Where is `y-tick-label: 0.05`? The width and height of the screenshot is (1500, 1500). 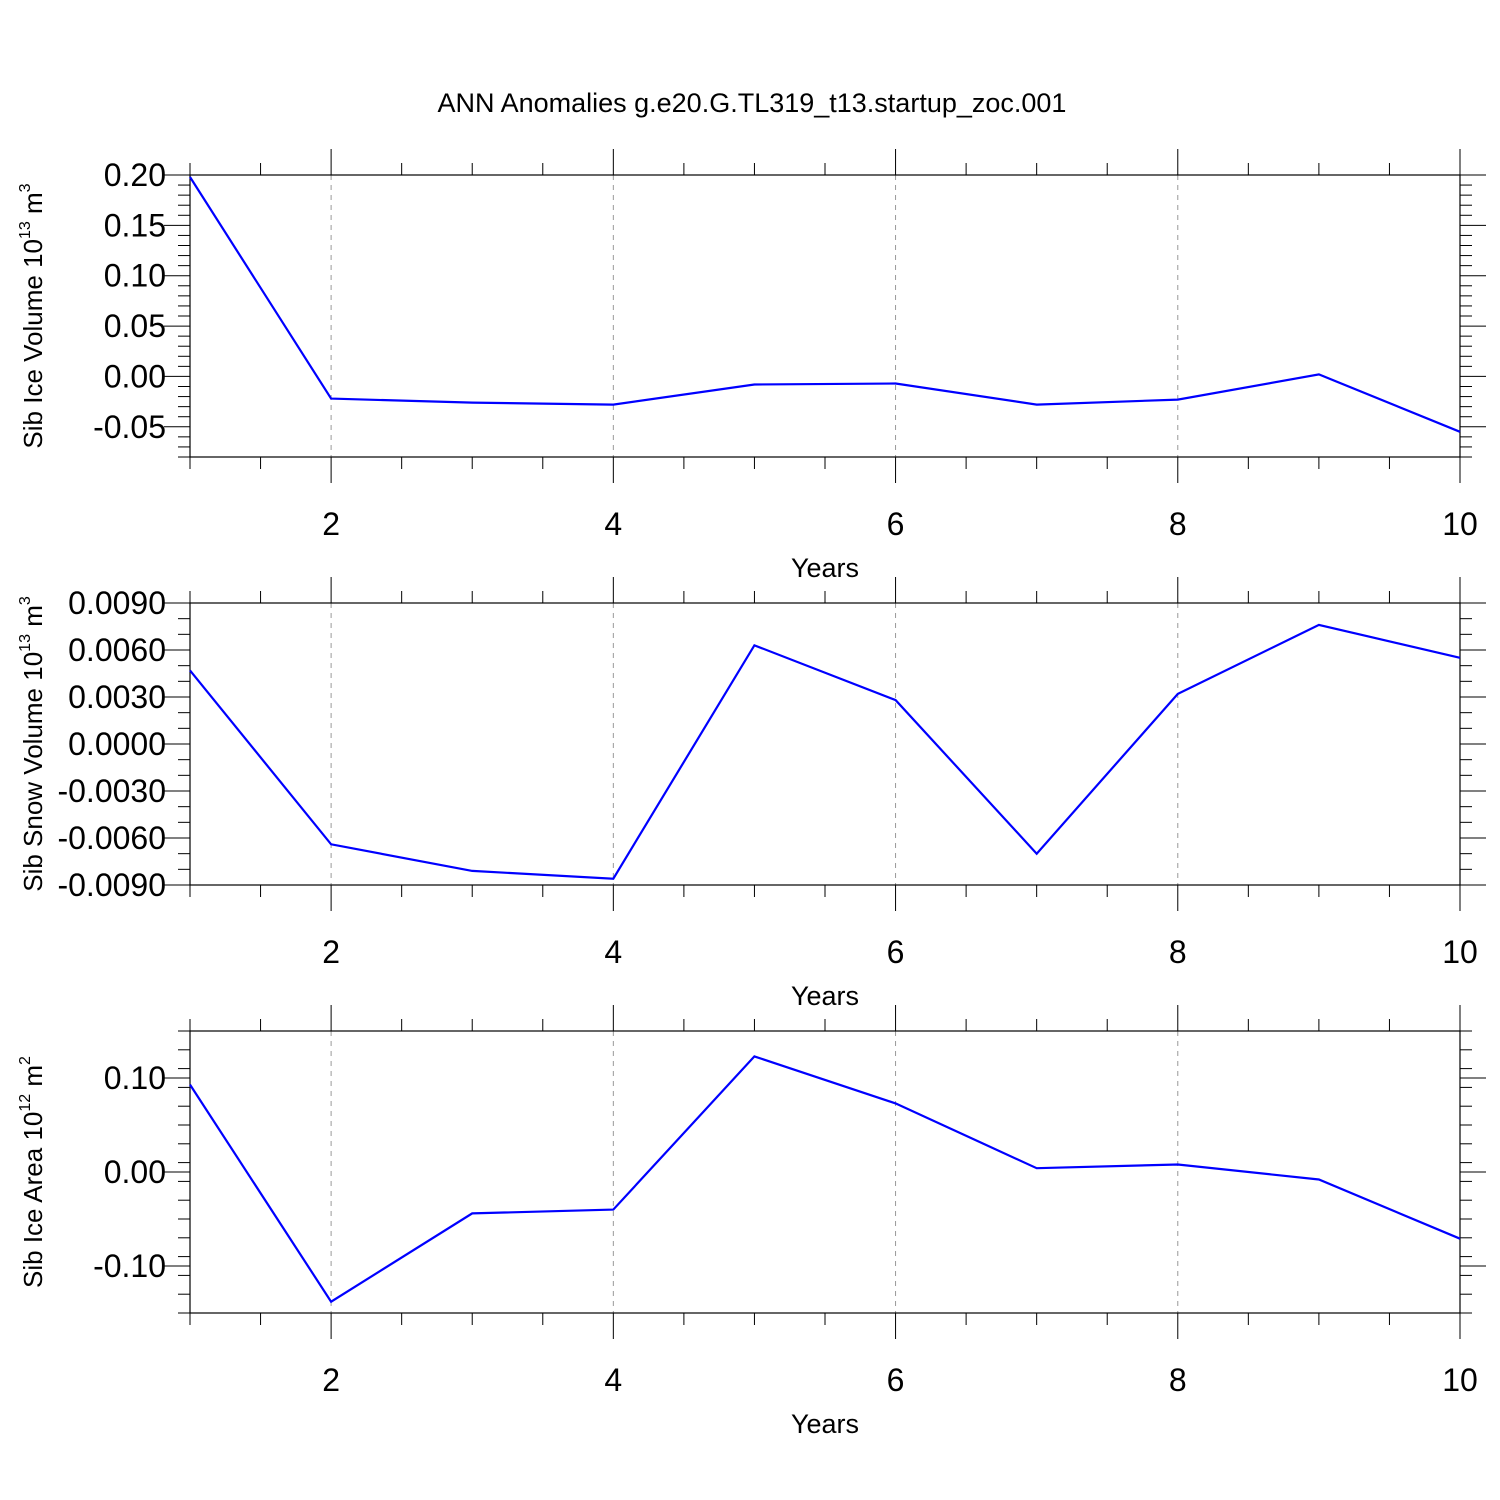
y-tick-label: 0.05 is located at coordinates (135, 326).